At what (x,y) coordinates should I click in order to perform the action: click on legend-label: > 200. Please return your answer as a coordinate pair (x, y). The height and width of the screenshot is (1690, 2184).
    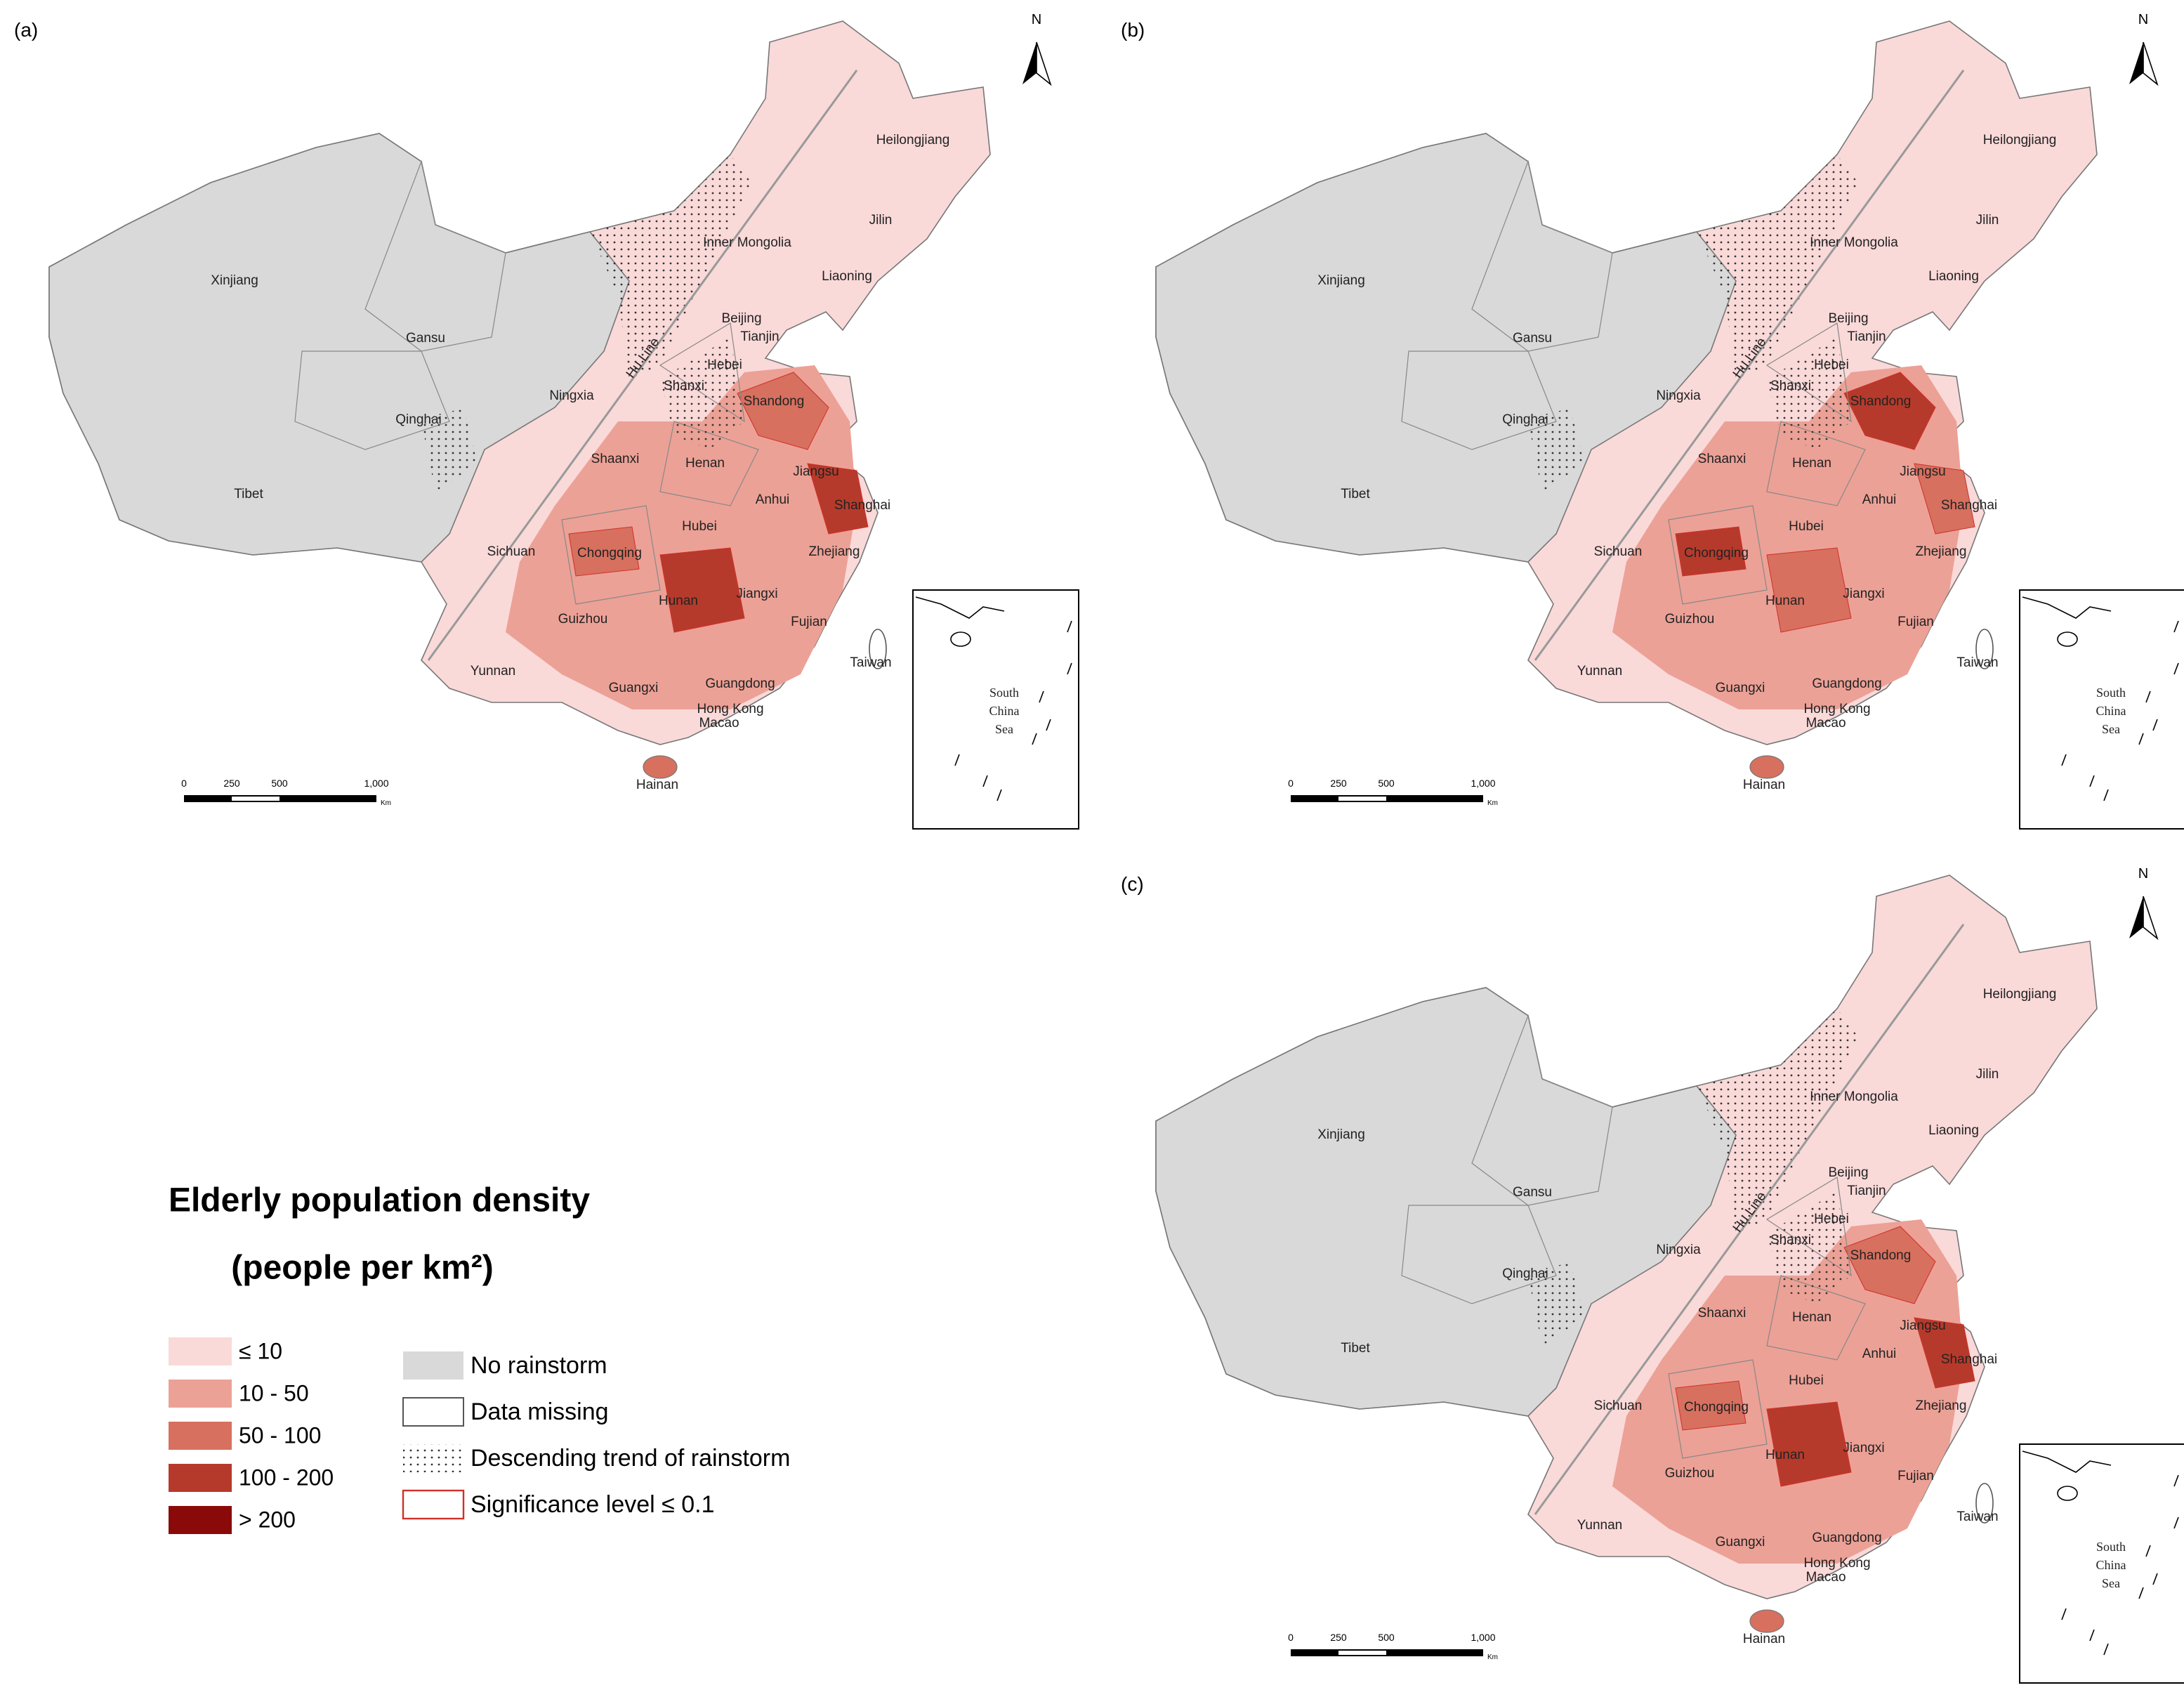
    Looking at the image, I should click on (267, 1520).